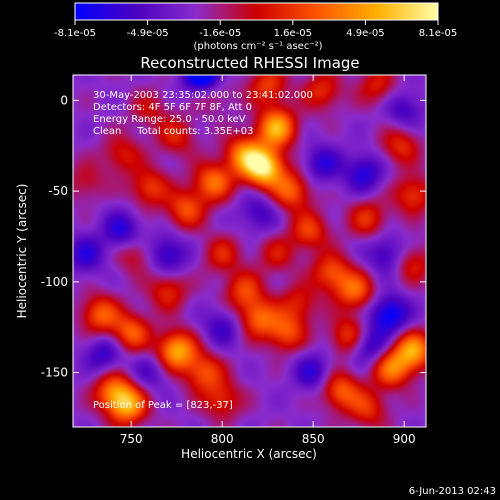 The image size is (500, 500). What do you see at coordinates (313, 439) in the screenshot?
I see `x-tick-label: 850` at bounding box center [313, 439].